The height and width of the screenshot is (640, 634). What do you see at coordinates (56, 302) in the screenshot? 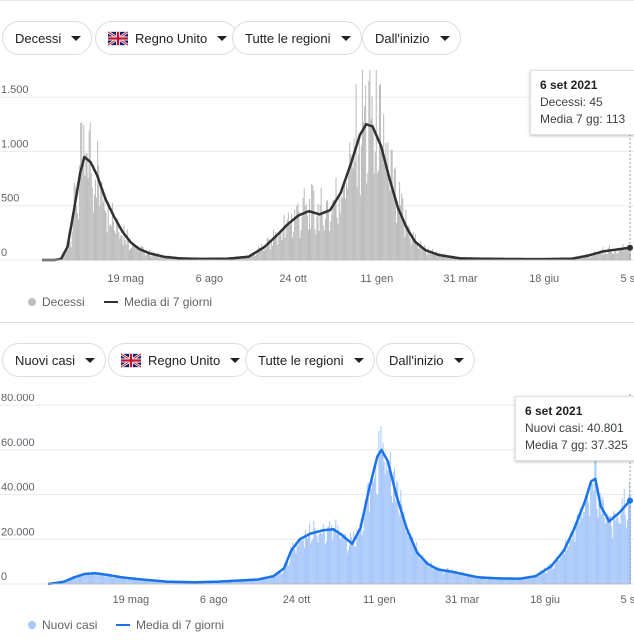
I see `legend-item-bars: Decessi` at bounding box center [56, 302].